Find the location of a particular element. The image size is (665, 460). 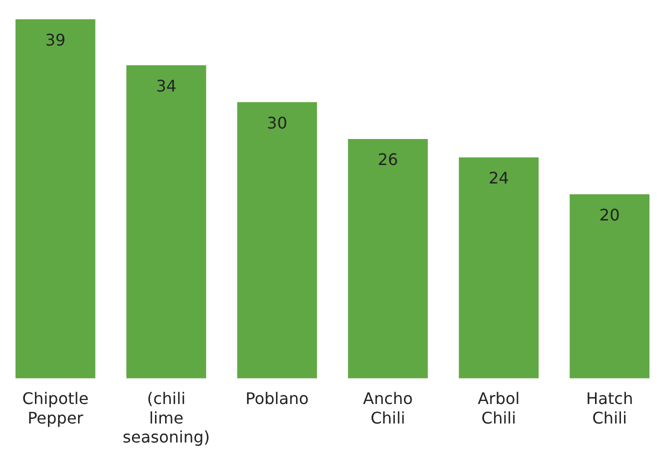

x-tick-label: Hatch Chili is located at coordinates (610, 408).